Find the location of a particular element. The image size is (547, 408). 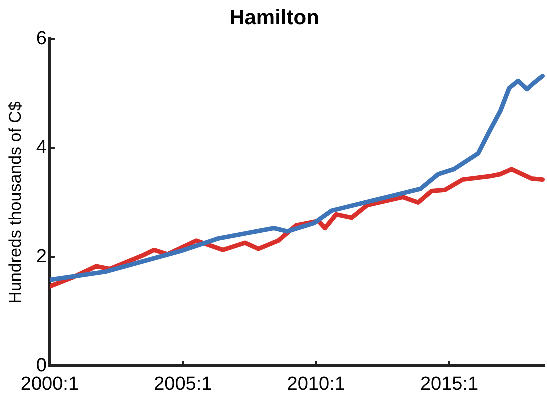

x-tick-label: 2005:1 is located at coordinates (183, 384).